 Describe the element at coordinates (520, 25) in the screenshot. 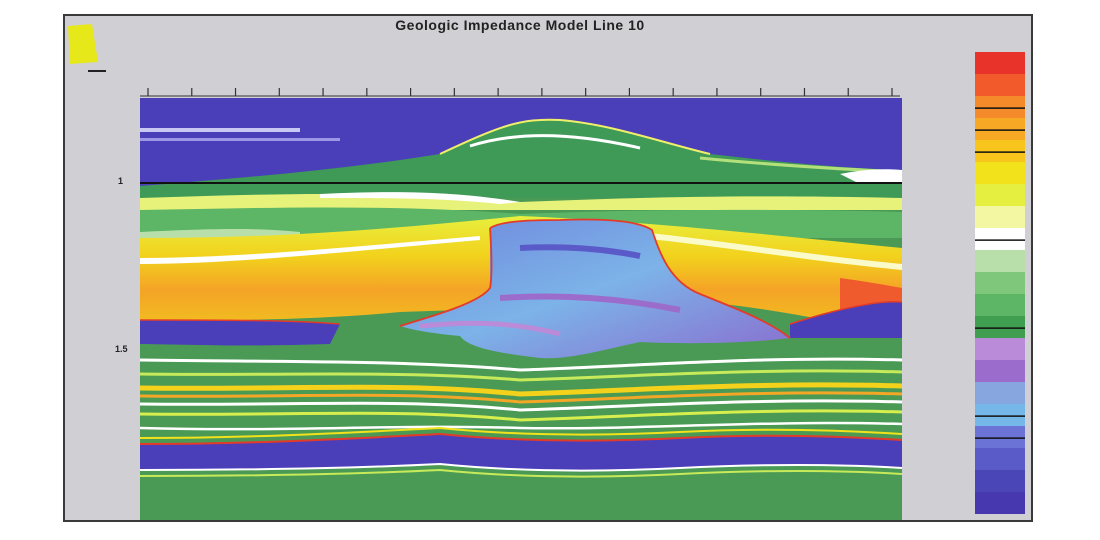

I see `figure-title: Geologic Impedance Model Line 10` at that location.